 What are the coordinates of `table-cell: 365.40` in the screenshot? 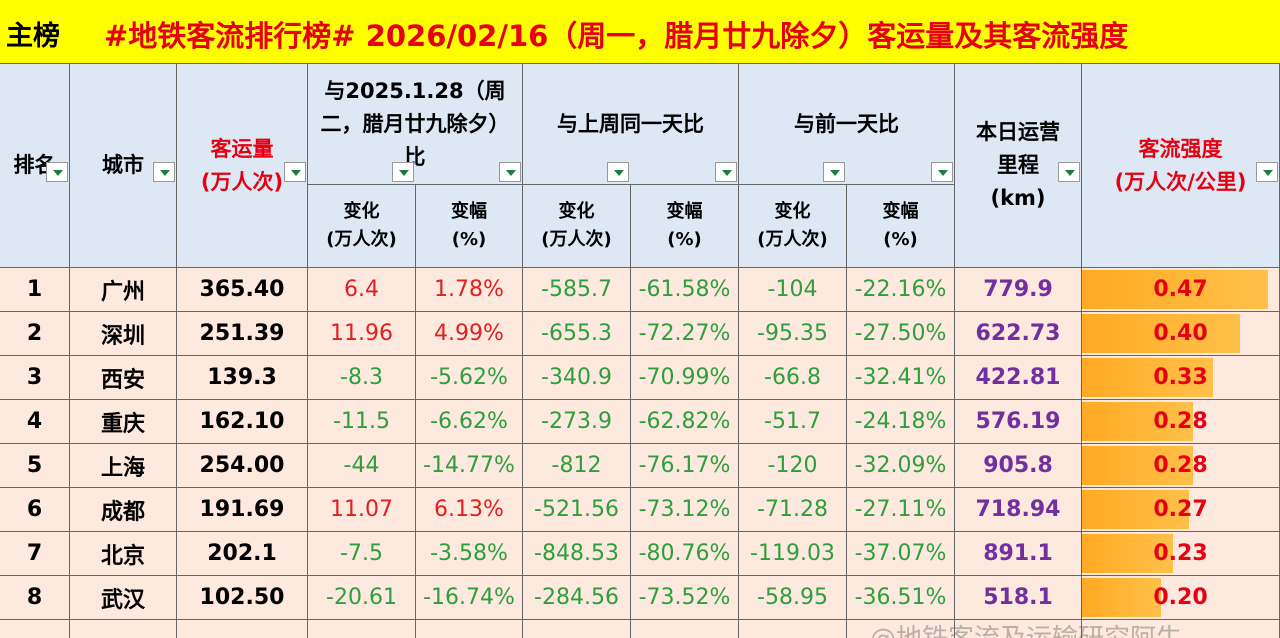 It's located at (242, 290).